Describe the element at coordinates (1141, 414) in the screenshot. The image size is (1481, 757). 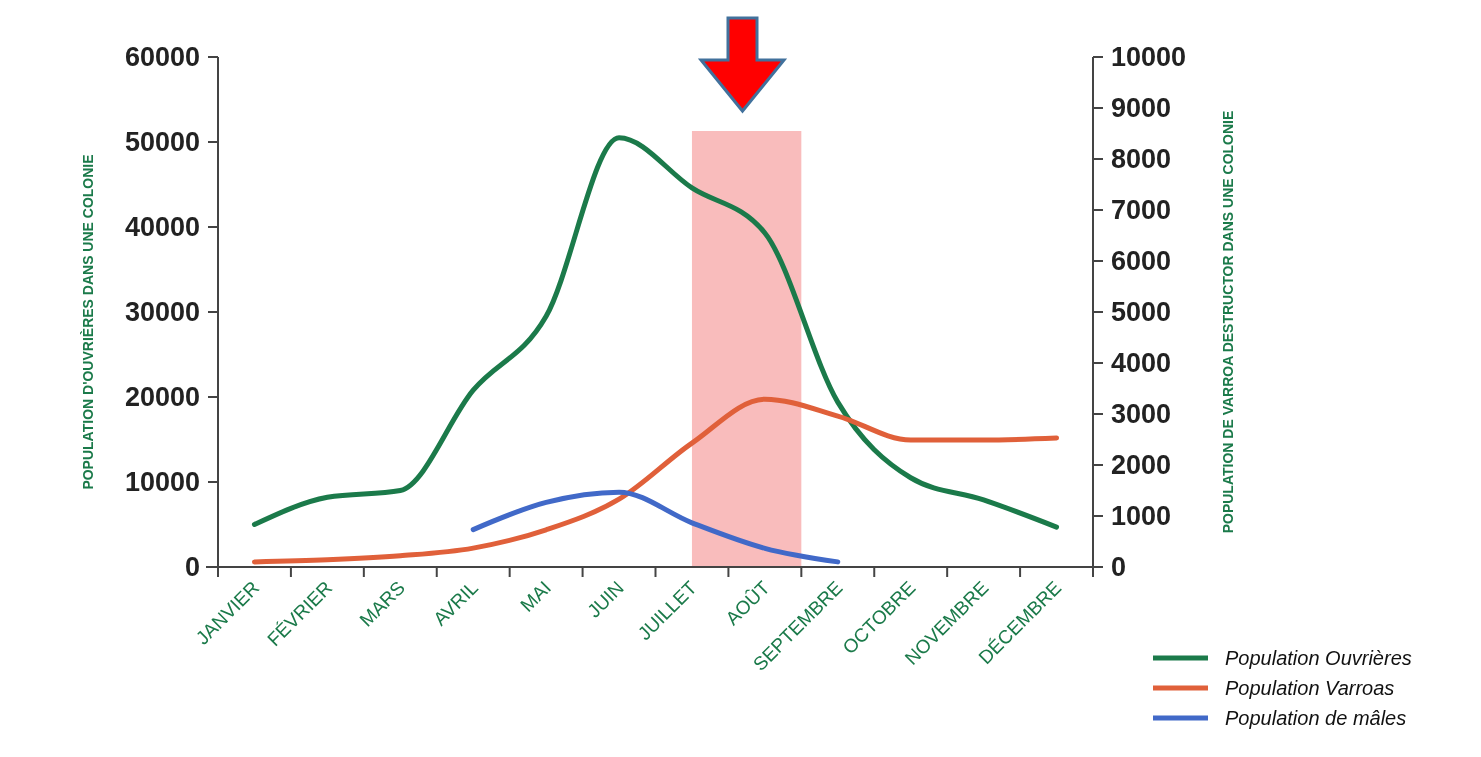
I see `y2-tick-label: 3000` at that location.